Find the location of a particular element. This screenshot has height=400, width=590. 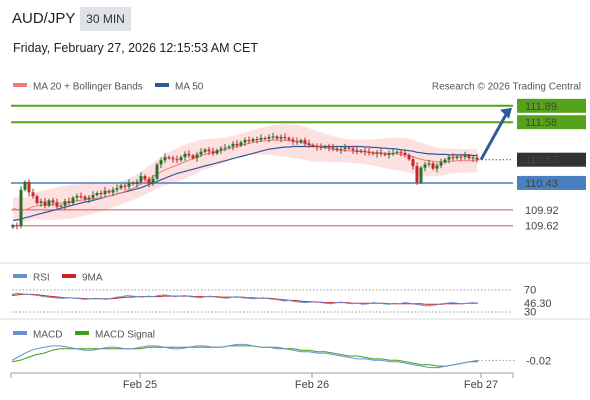

rsi-tick-30: 30 is located at coordinates (530, 313).